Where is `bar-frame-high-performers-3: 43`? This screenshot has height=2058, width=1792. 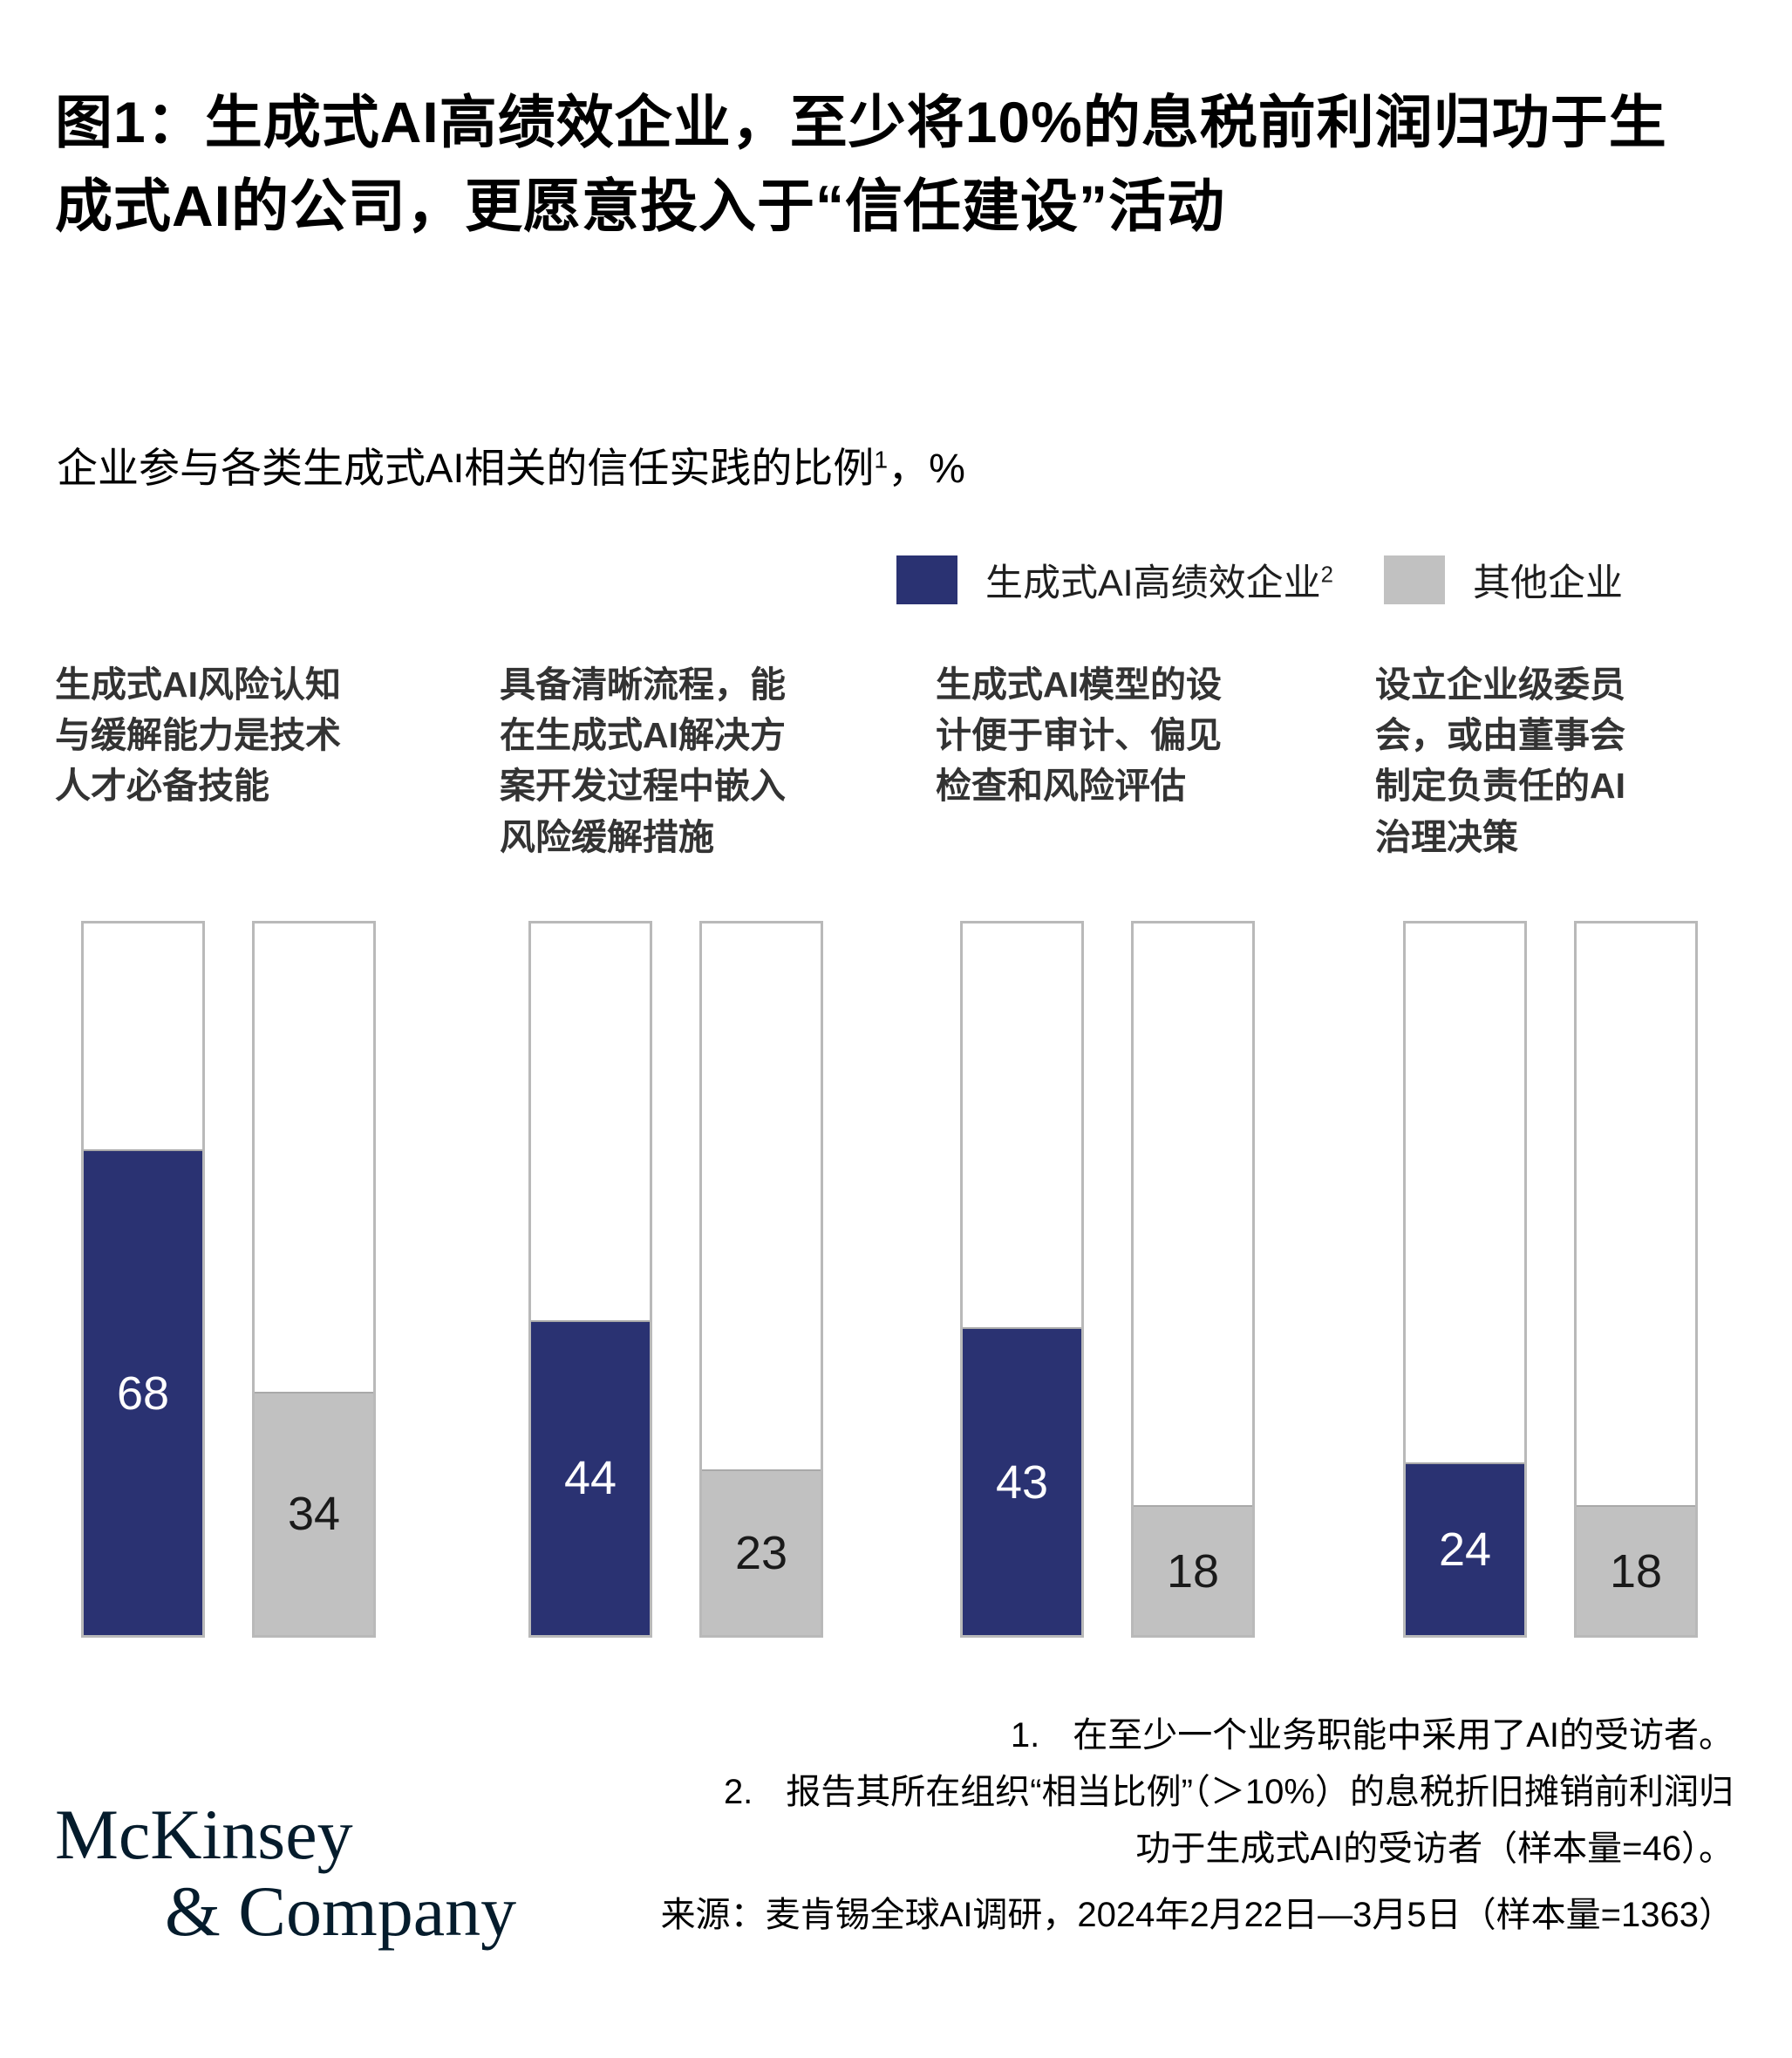 bar-frame-high-performers-3: 43 is located at coordinates (1022, 1279).